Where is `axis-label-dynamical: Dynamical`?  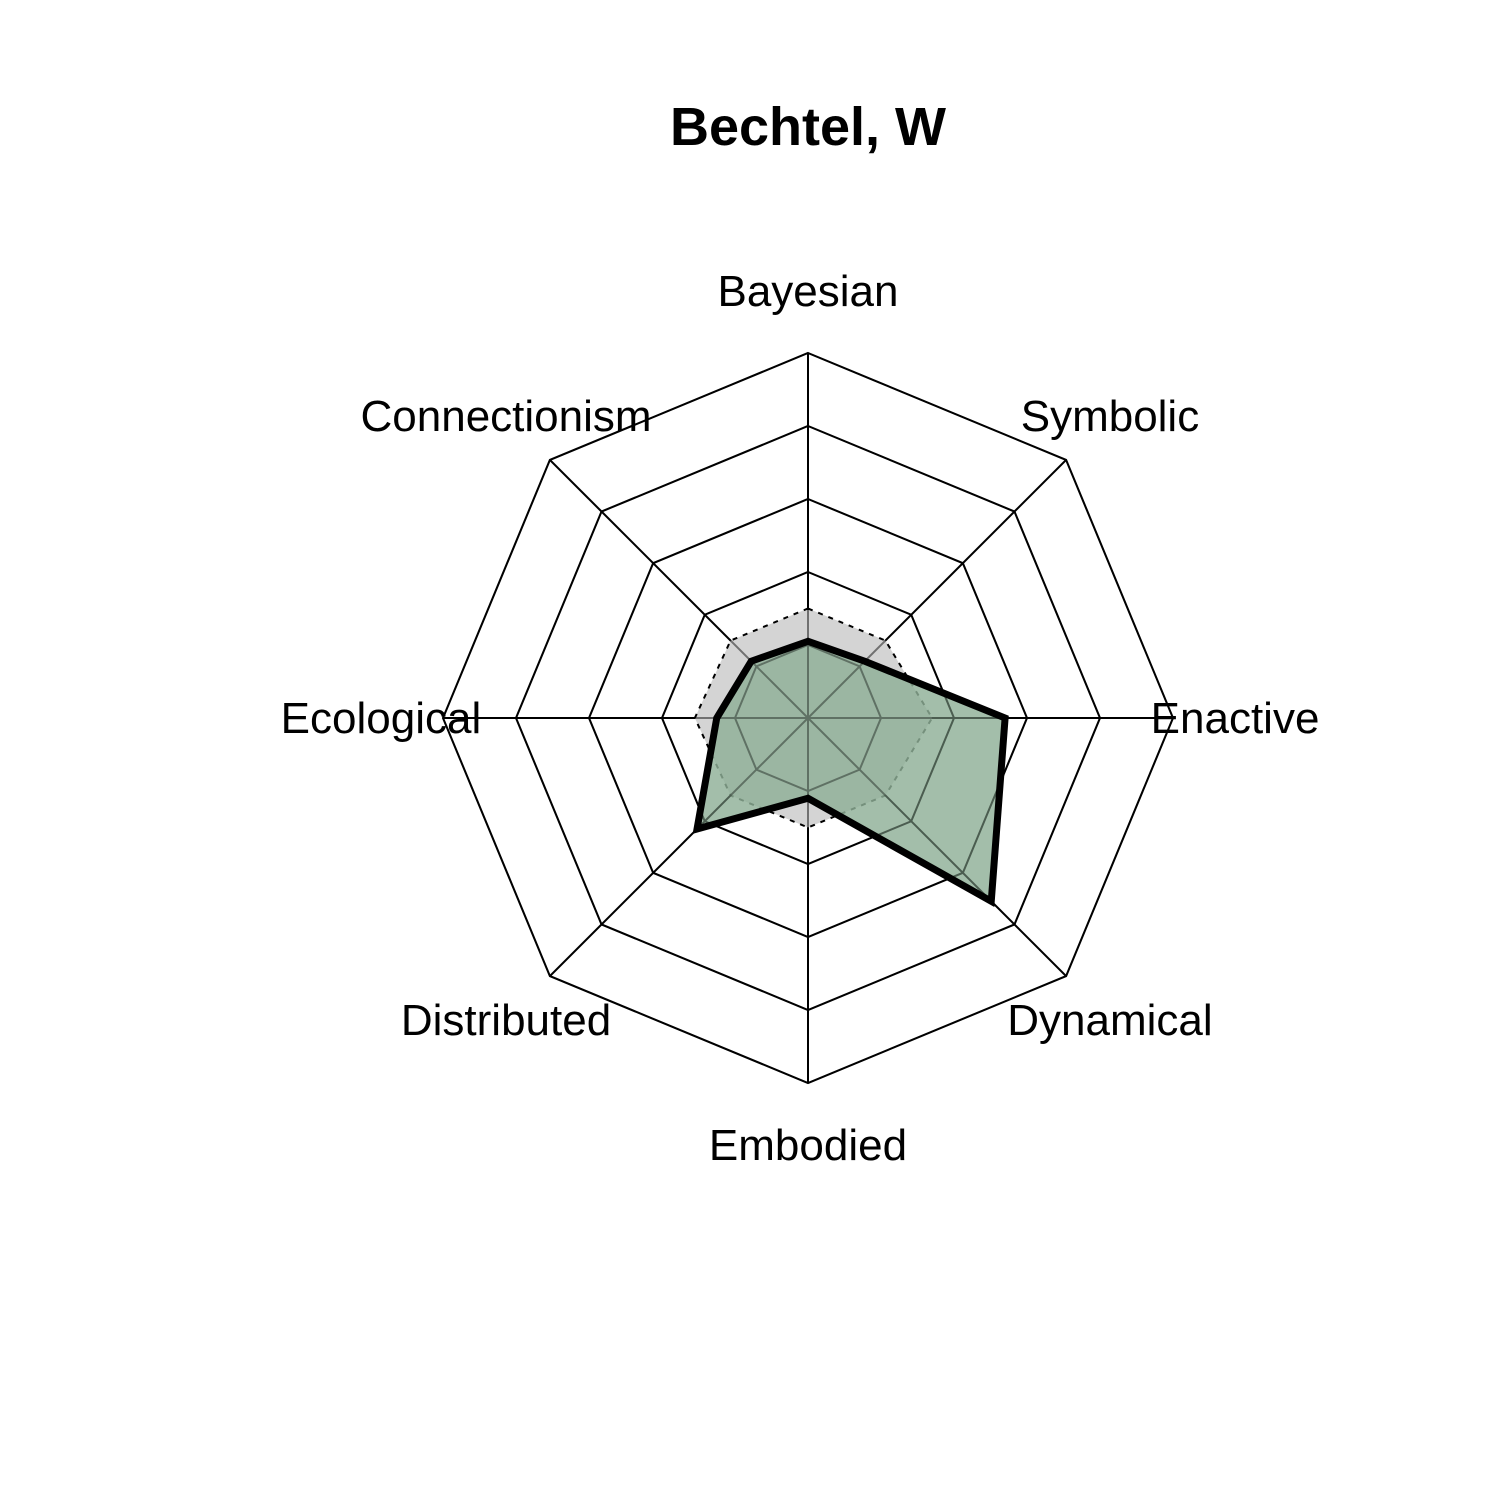 axis-label-dynamical: Dynamical is located at coordinates (1109, 1020).